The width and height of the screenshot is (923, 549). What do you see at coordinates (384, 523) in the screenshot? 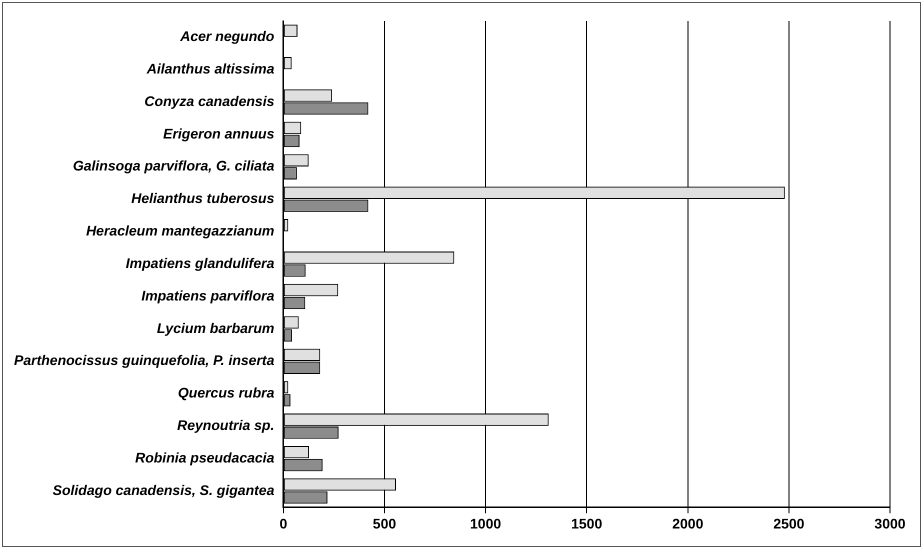
I see `x-tick-label: 500` at bounding box center [384, 523].